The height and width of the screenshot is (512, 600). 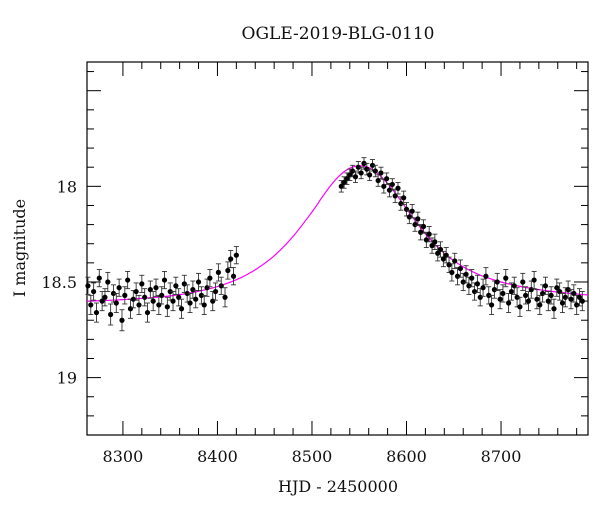 I want to click on x-axis-label: HJD - 2450000, so click(x=338, y=486).